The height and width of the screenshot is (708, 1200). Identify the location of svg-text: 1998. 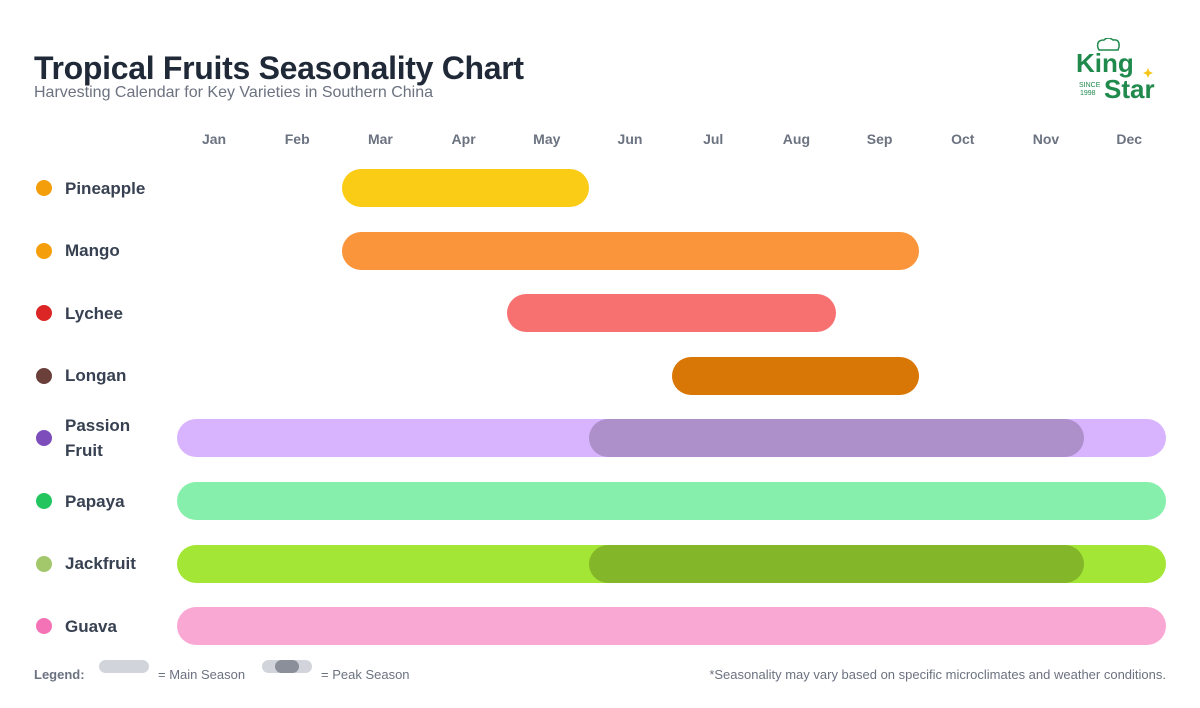
(1088, 93).